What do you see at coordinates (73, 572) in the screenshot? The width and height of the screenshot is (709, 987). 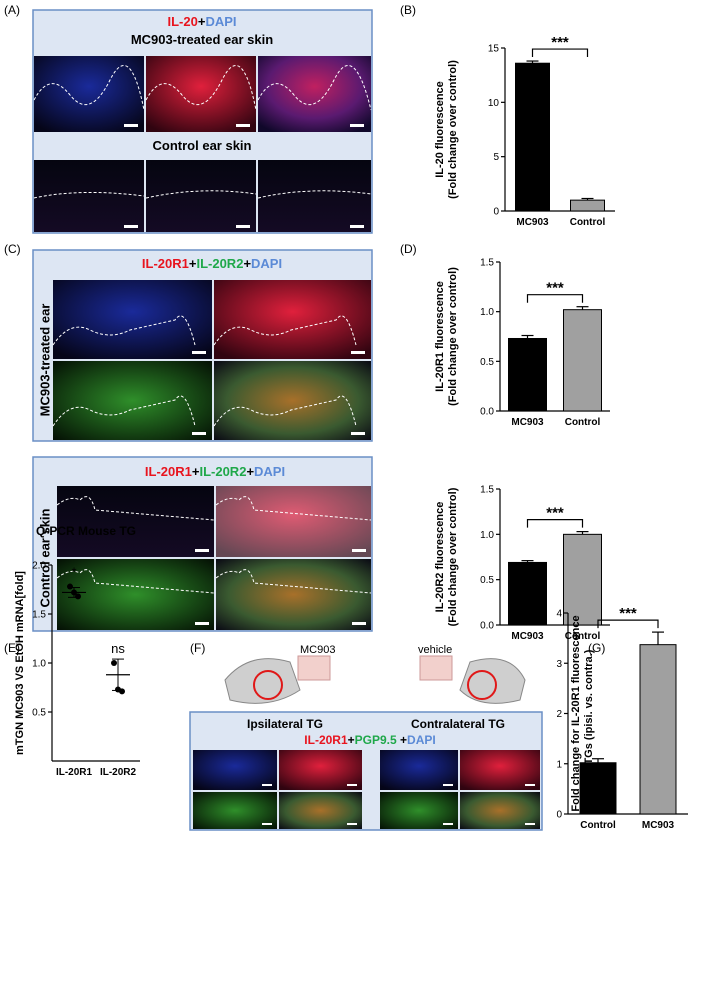 I see `significance-label: *` at bounding box center [73, 572].